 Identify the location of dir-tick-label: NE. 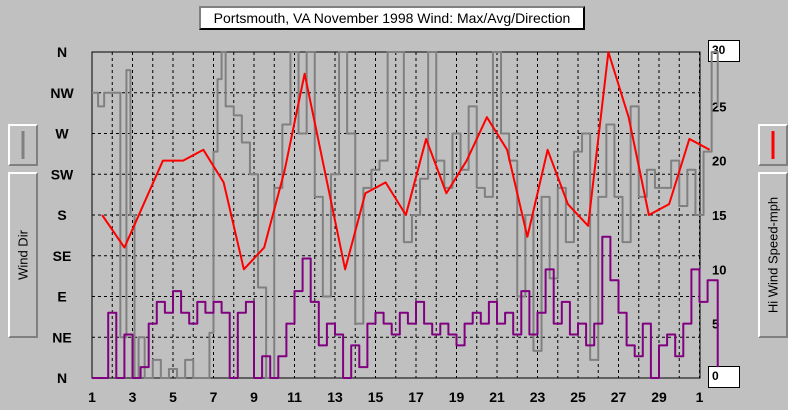
(61, 337).